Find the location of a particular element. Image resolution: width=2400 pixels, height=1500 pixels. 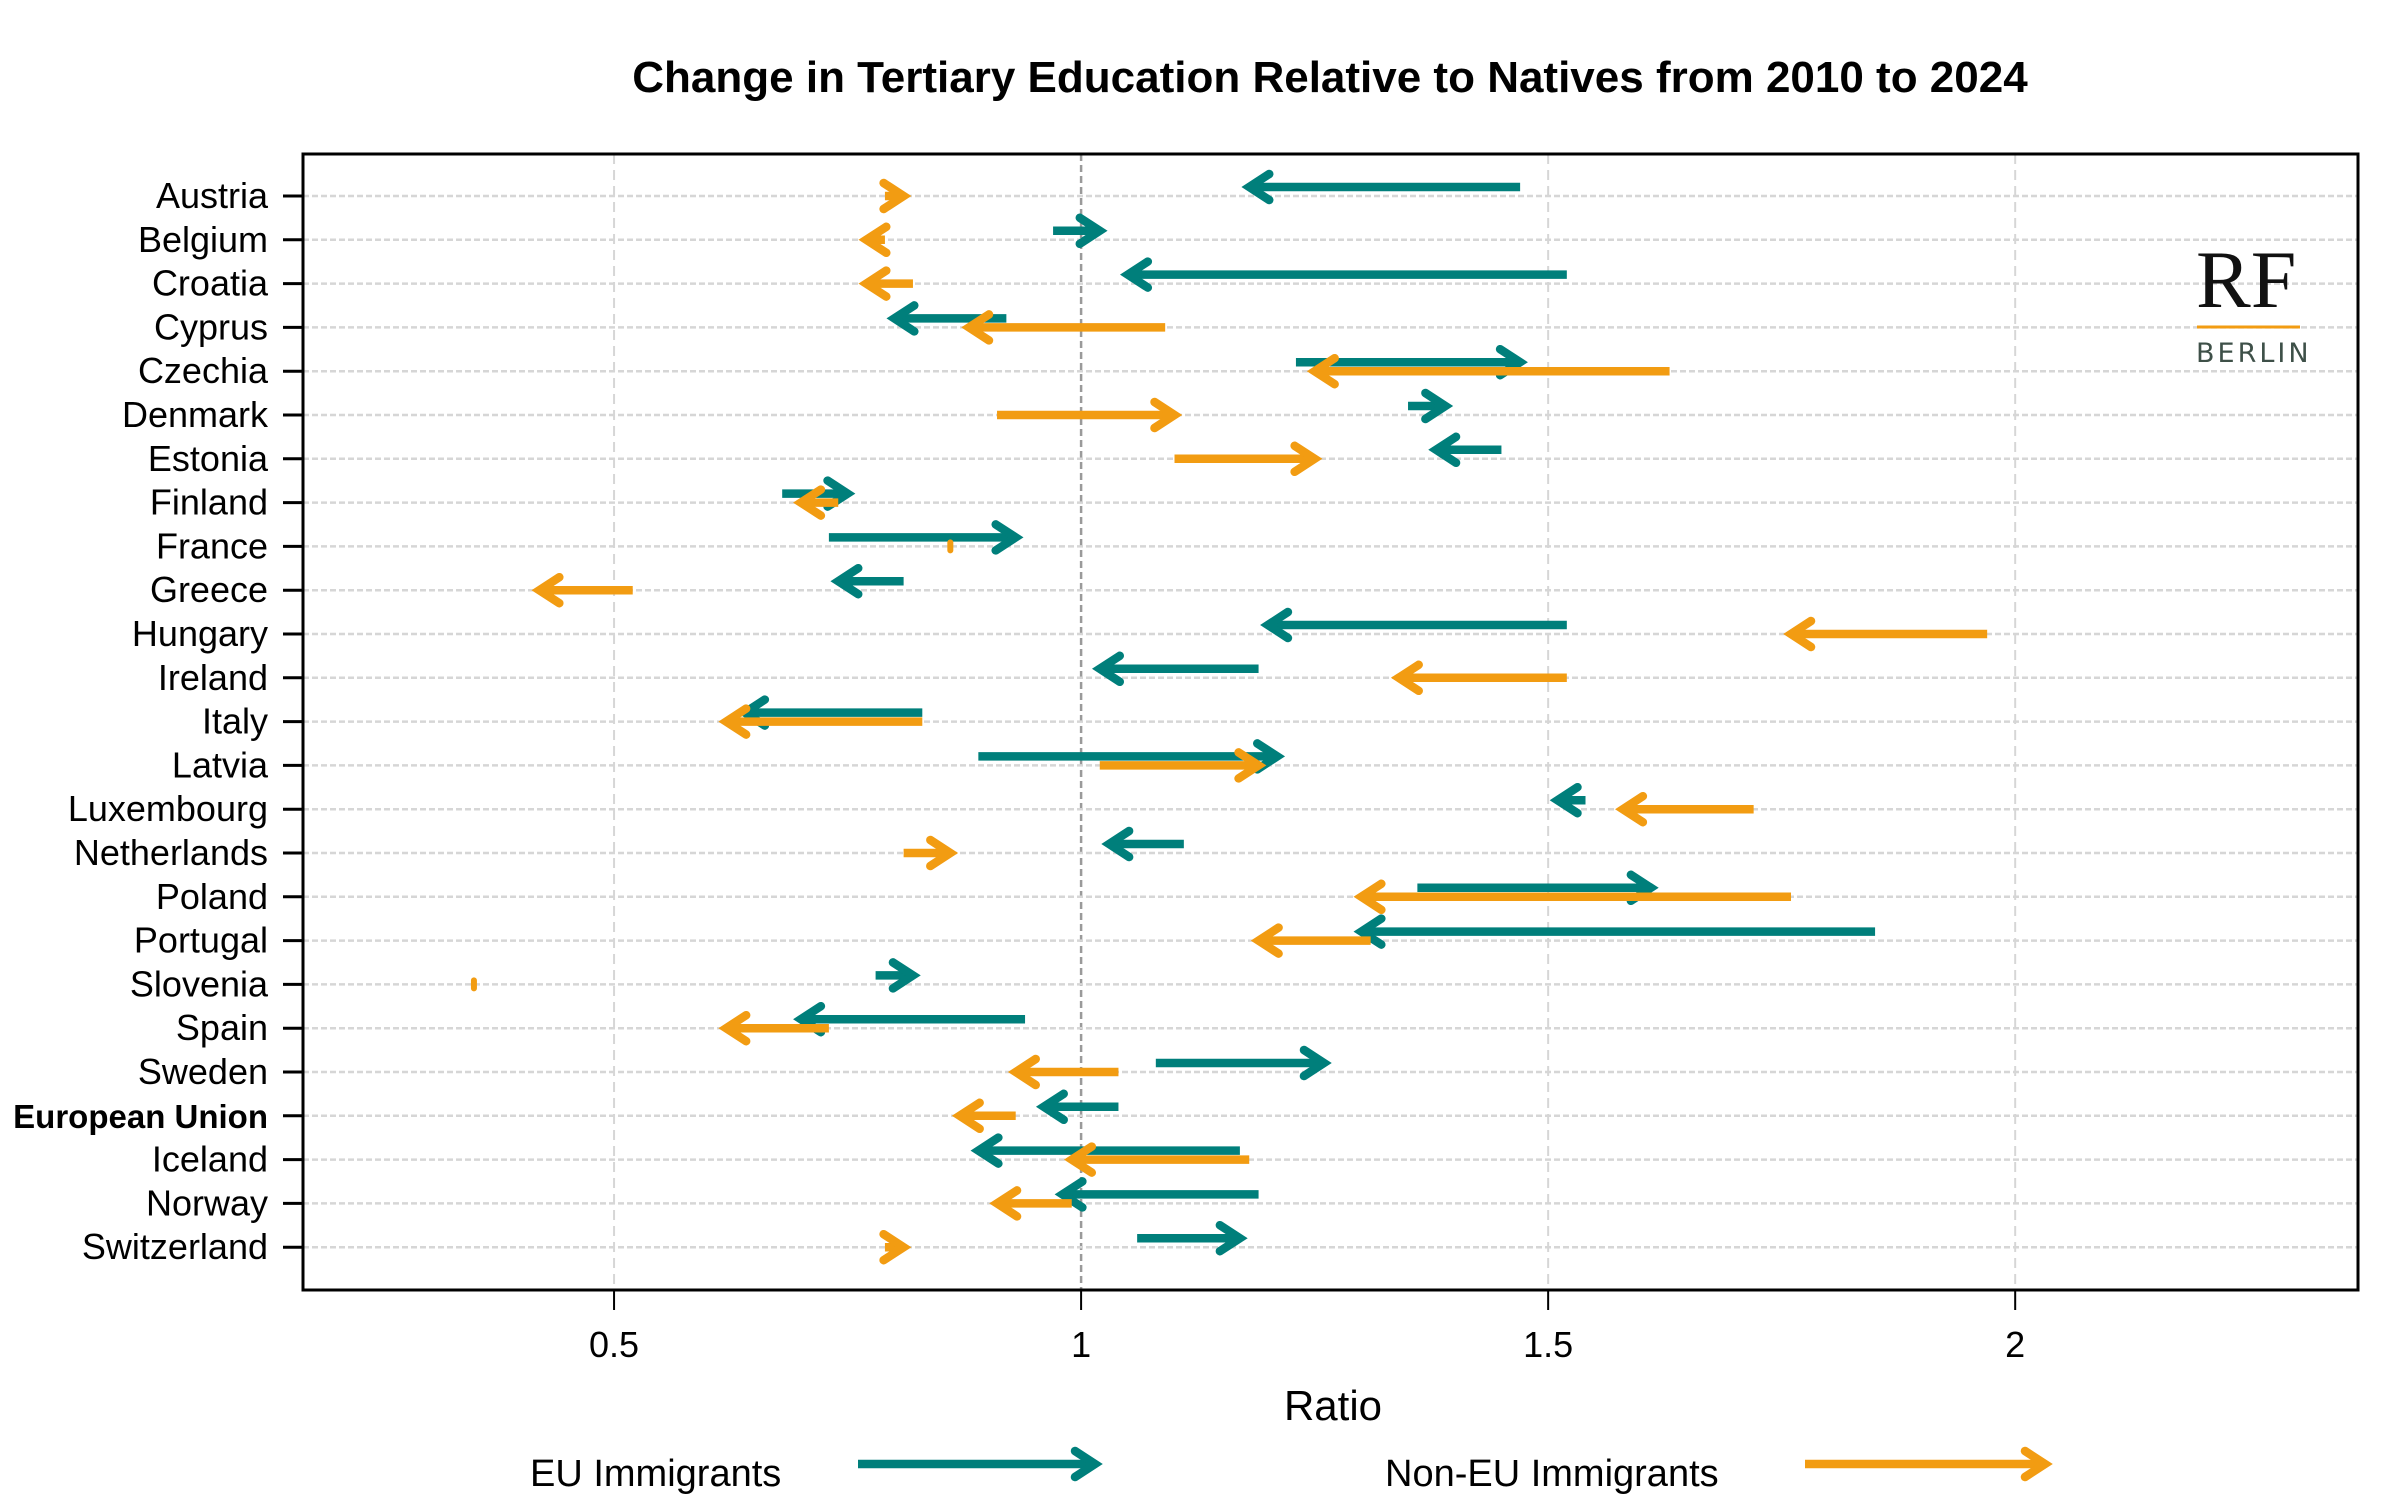

y-tick-label: Denmark is located at coordinates (195, 414).